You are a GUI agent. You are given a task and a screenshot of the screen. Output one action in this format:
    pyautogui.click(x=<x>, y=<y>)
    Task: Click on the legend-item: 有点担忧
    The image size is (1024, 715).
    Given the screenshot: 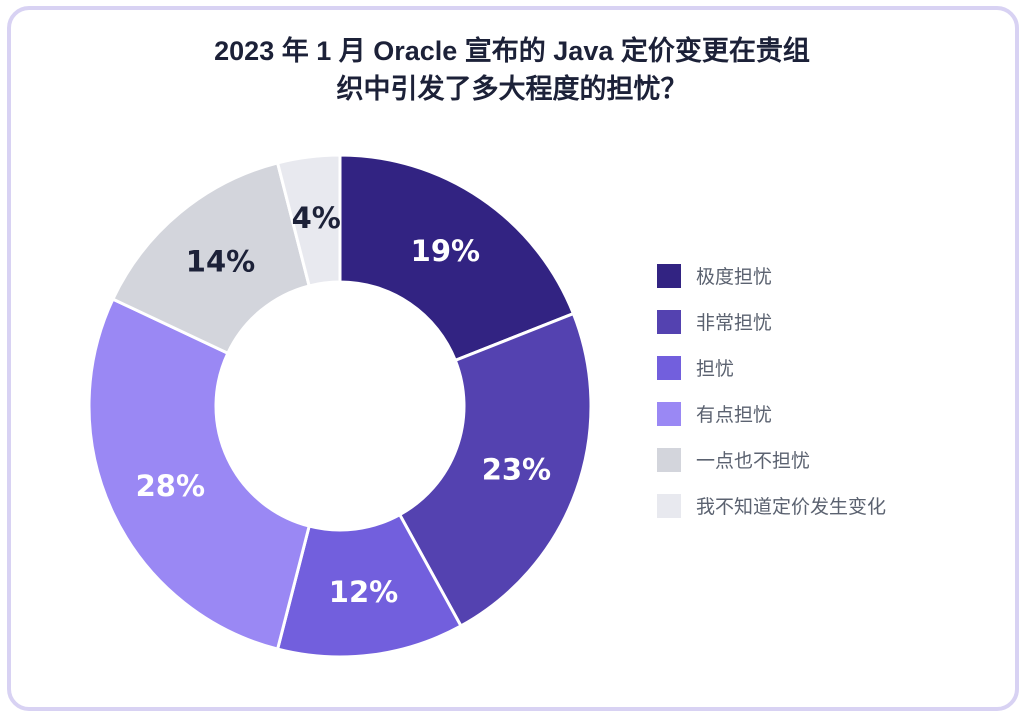 What is the action you would take?
    pyautogui.click(x=771, y=425)
    